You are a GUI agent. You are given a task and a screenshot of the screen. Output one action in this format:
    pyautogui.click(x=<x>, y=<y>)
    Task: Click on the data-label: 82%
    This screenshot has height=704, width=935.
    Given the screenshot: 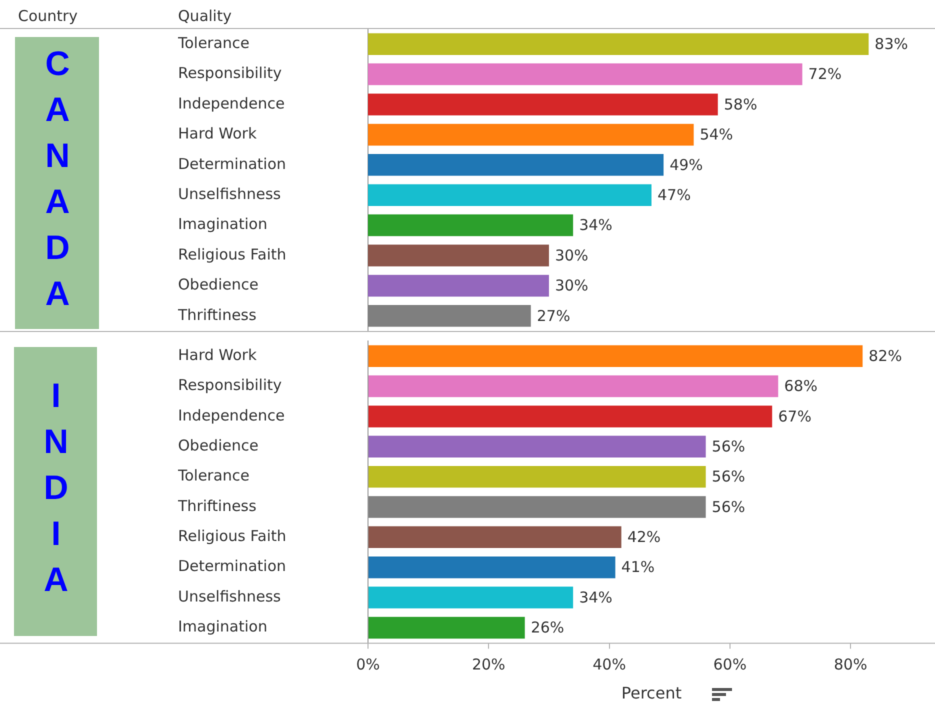 What is the action you would take?
    pyautogui.click(x=885, y=355)
    